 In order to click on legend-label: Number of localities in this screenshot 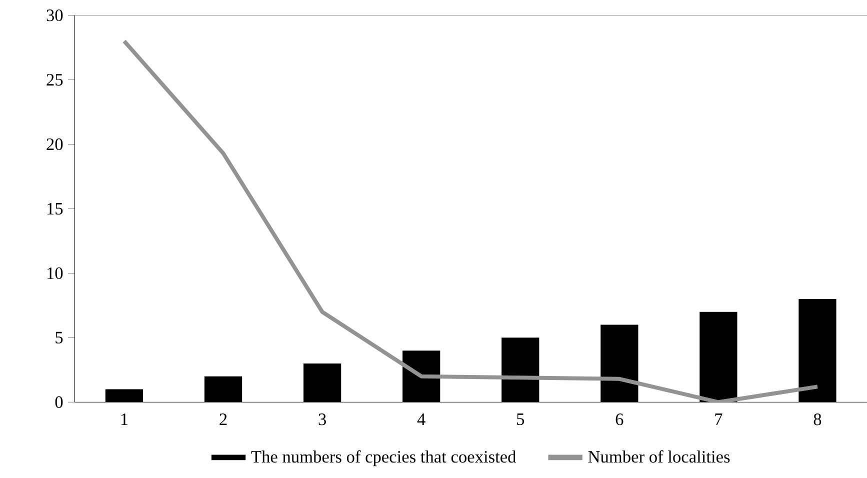, I will do `click(659, 456)`.